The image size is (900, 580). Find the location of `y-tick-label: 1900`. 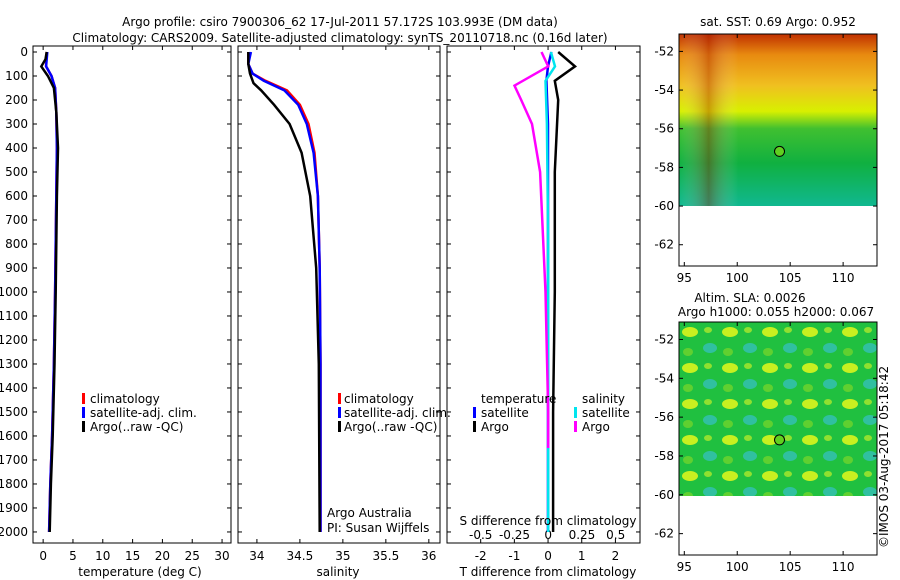

y-tick-label: 1900 is located at coordinates (14, 508).